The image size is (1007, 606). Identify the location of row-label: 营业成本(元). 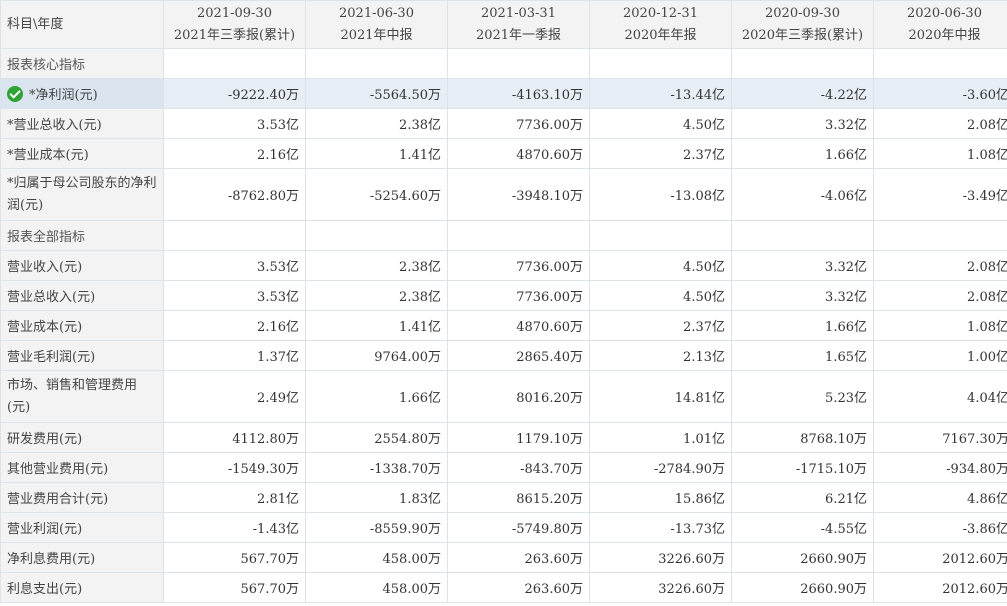
(82, 325).